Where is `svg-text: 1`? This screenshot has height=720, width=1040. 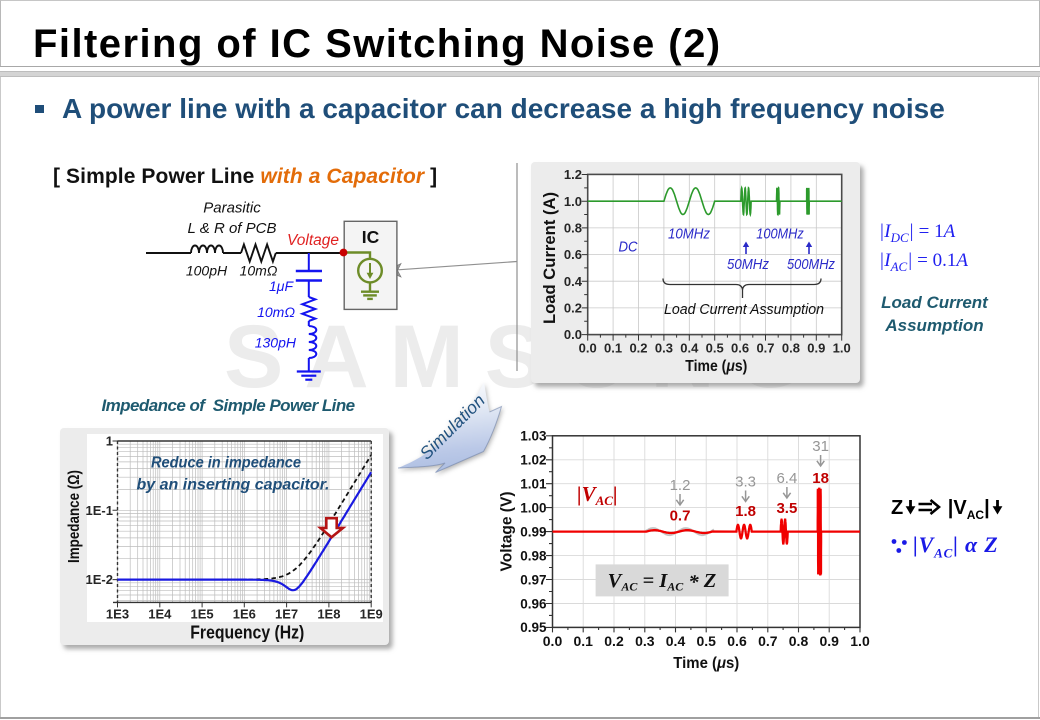 svg-text: 1 is located at coordinates (109, 441).